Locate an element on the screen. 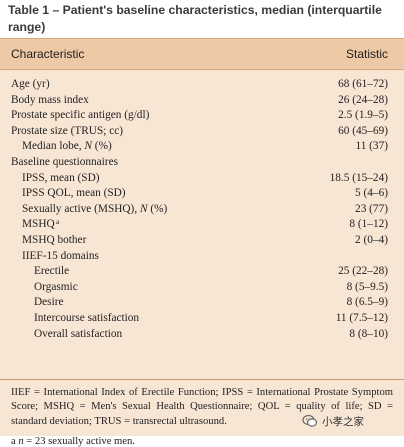  table-row: MSHQ bother 2 (0–4) is located at coordinates (202, 241).